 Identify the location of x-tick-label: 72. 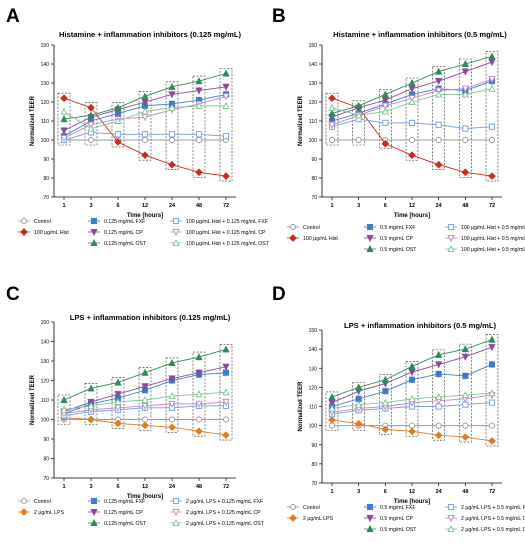
(492, 492).